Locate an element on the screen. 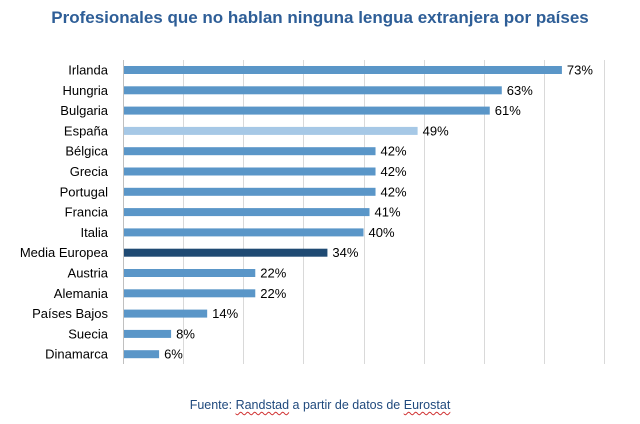  value-label-paises-bajos: 14% is located at coordinates (225, 313).